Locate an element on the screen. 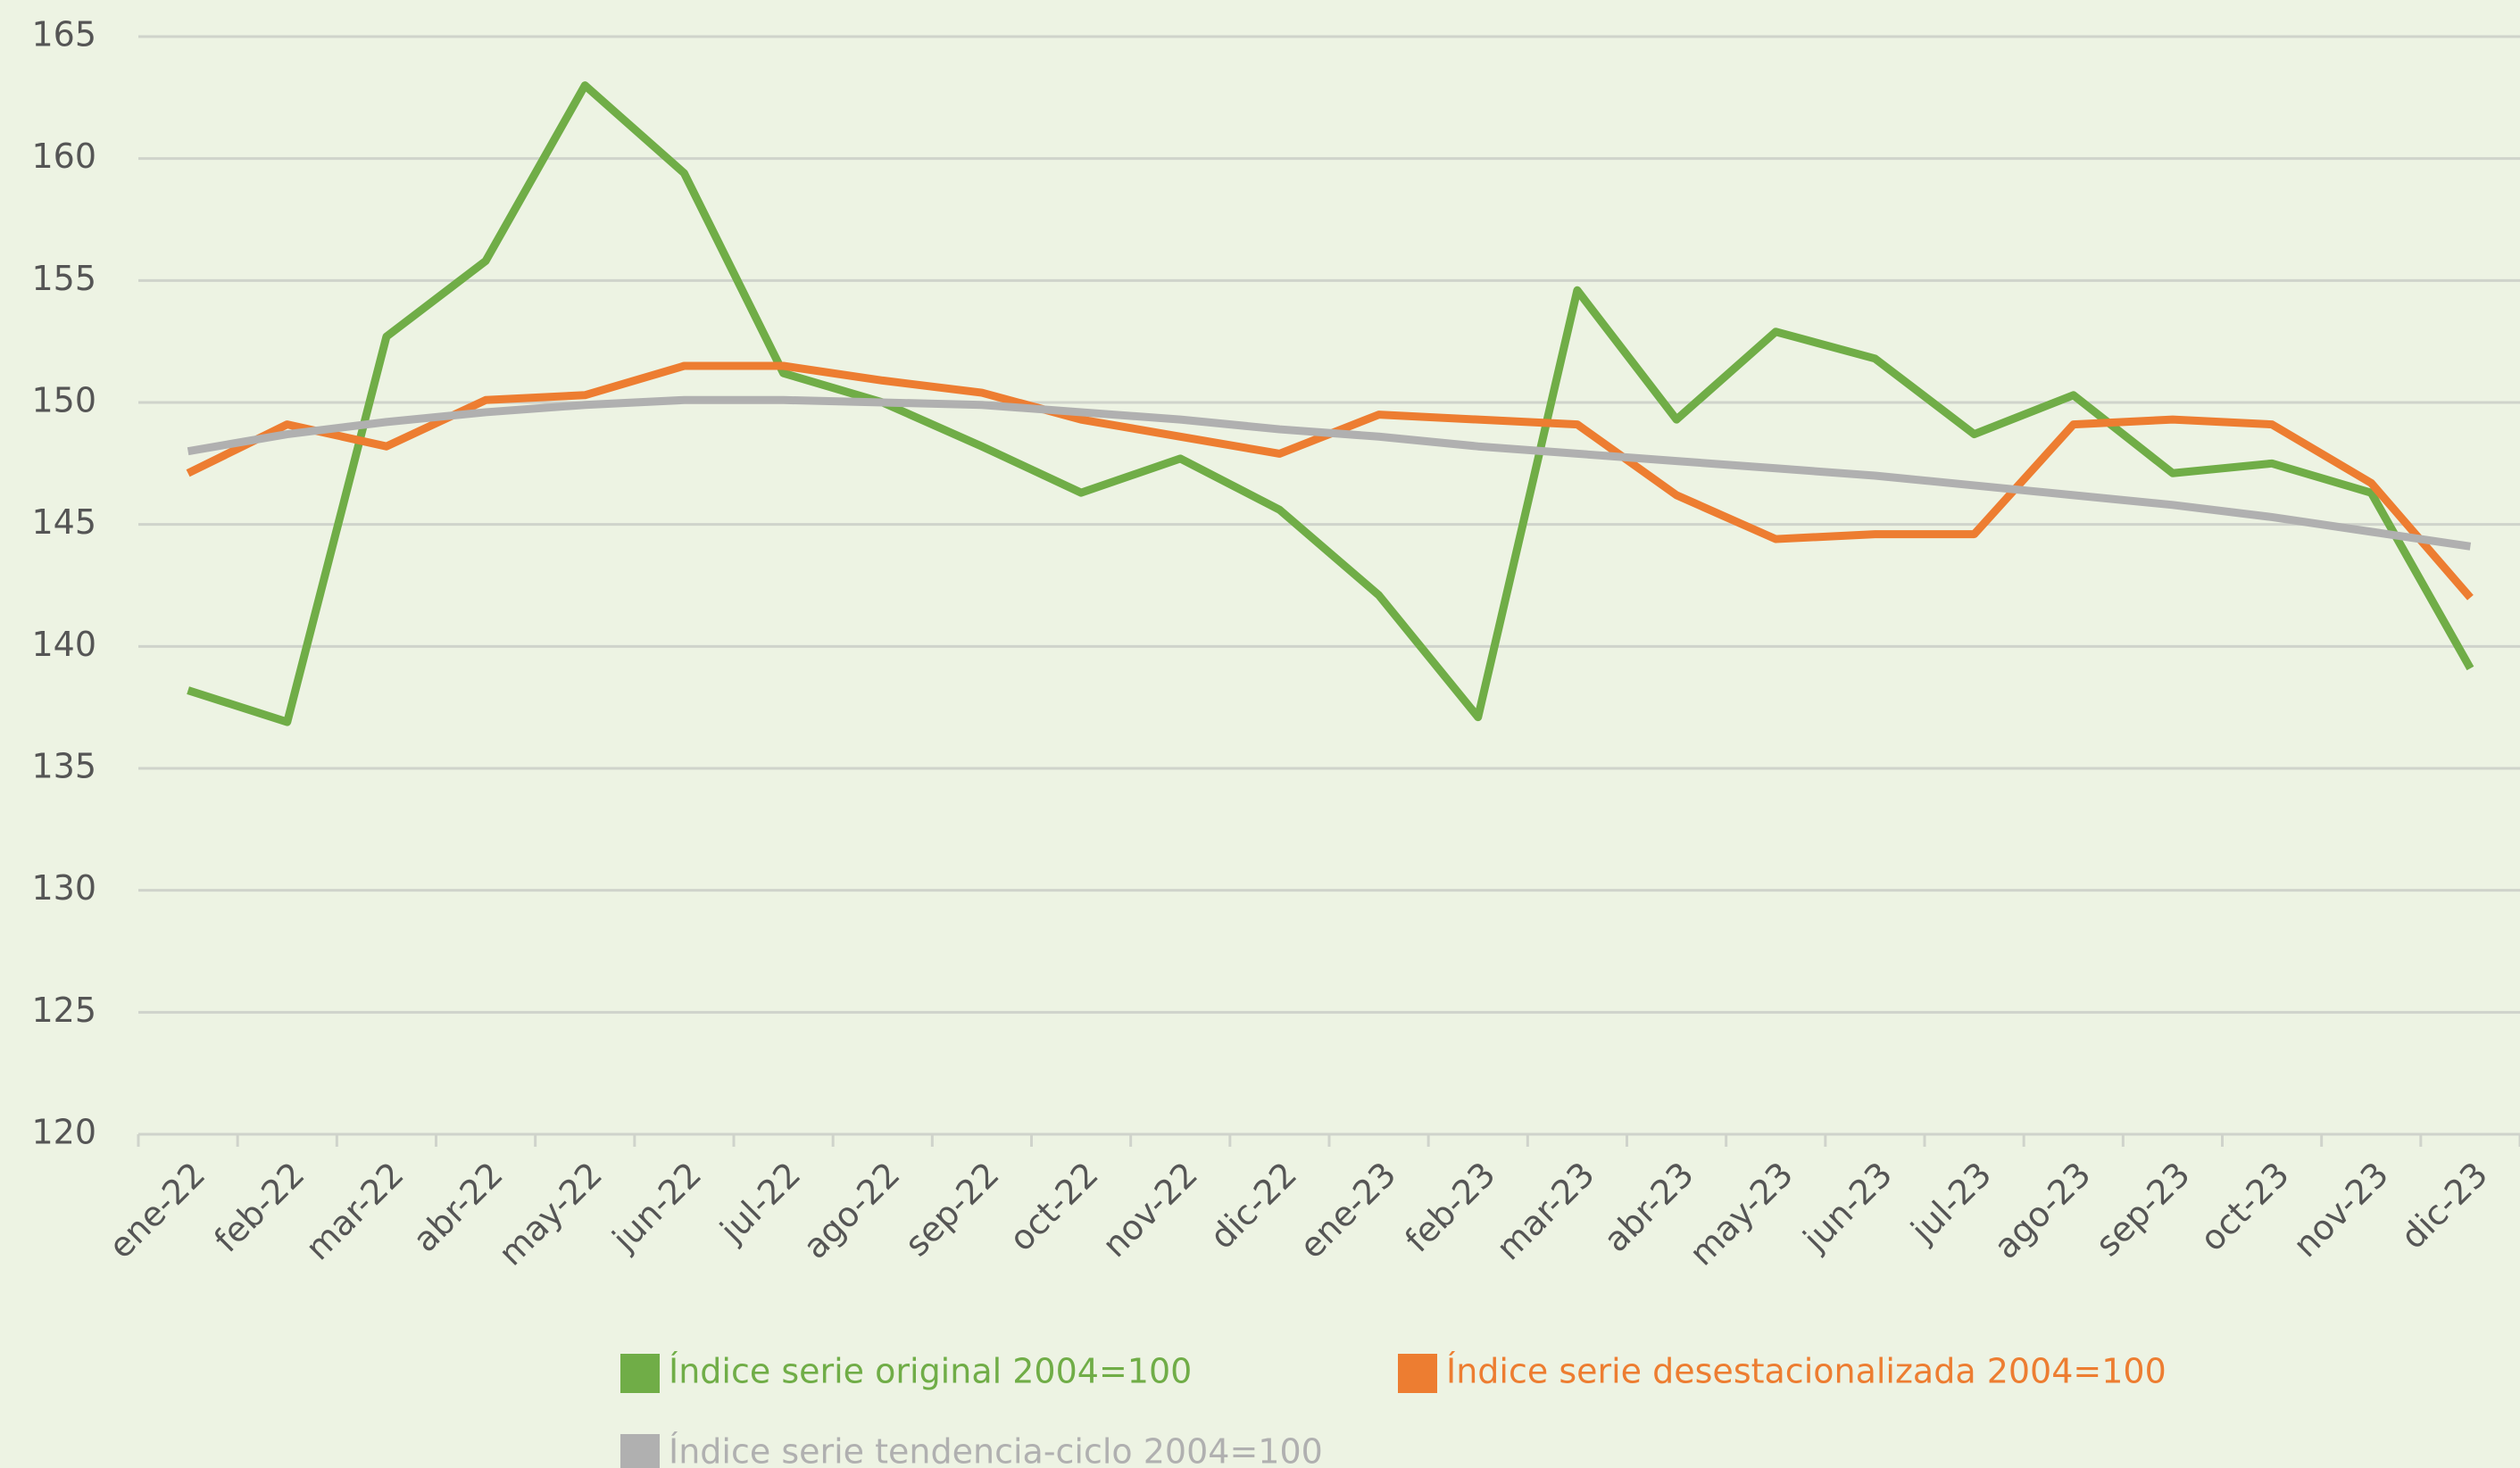 The image size is (2520, 1468). x-tick-label: nov-22 is located at coordinates (1150, 1210).